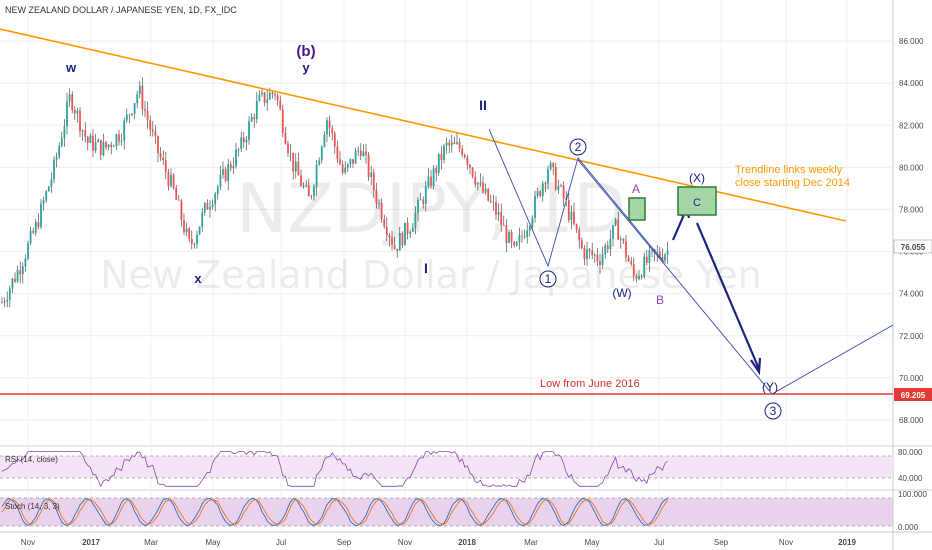 This screenshot has width=932, height=550. I want to click on stoch-k-line, so click(334, 512).